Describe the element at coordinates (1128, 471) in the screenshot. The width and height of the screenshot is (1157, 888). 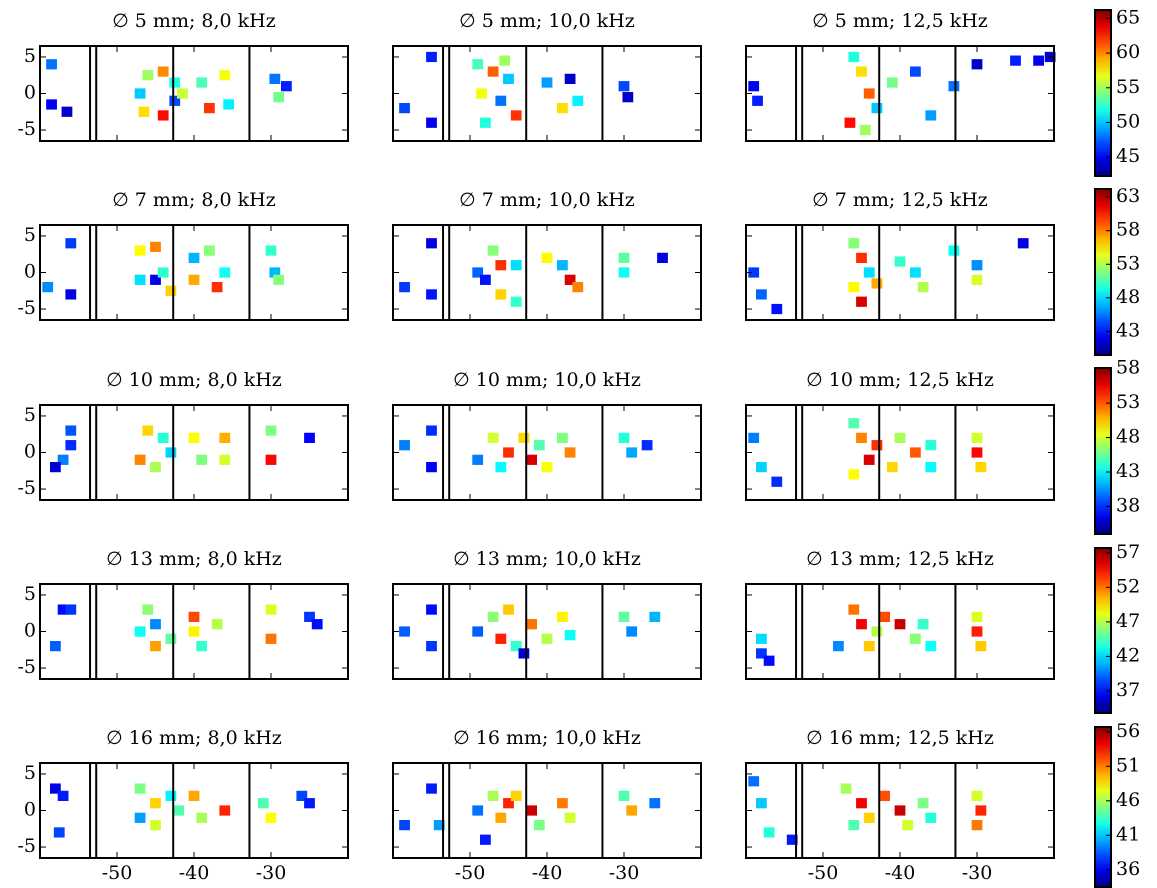
I see `colorbar-tick-label: 43` at that location.